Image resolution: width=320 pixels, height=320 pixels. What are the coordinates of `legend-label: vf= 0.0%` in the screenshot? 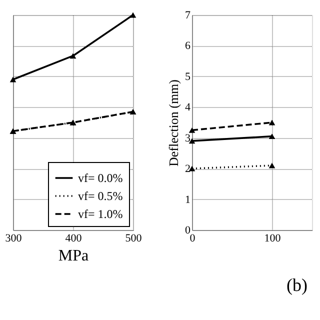 It's located at (100, 178).